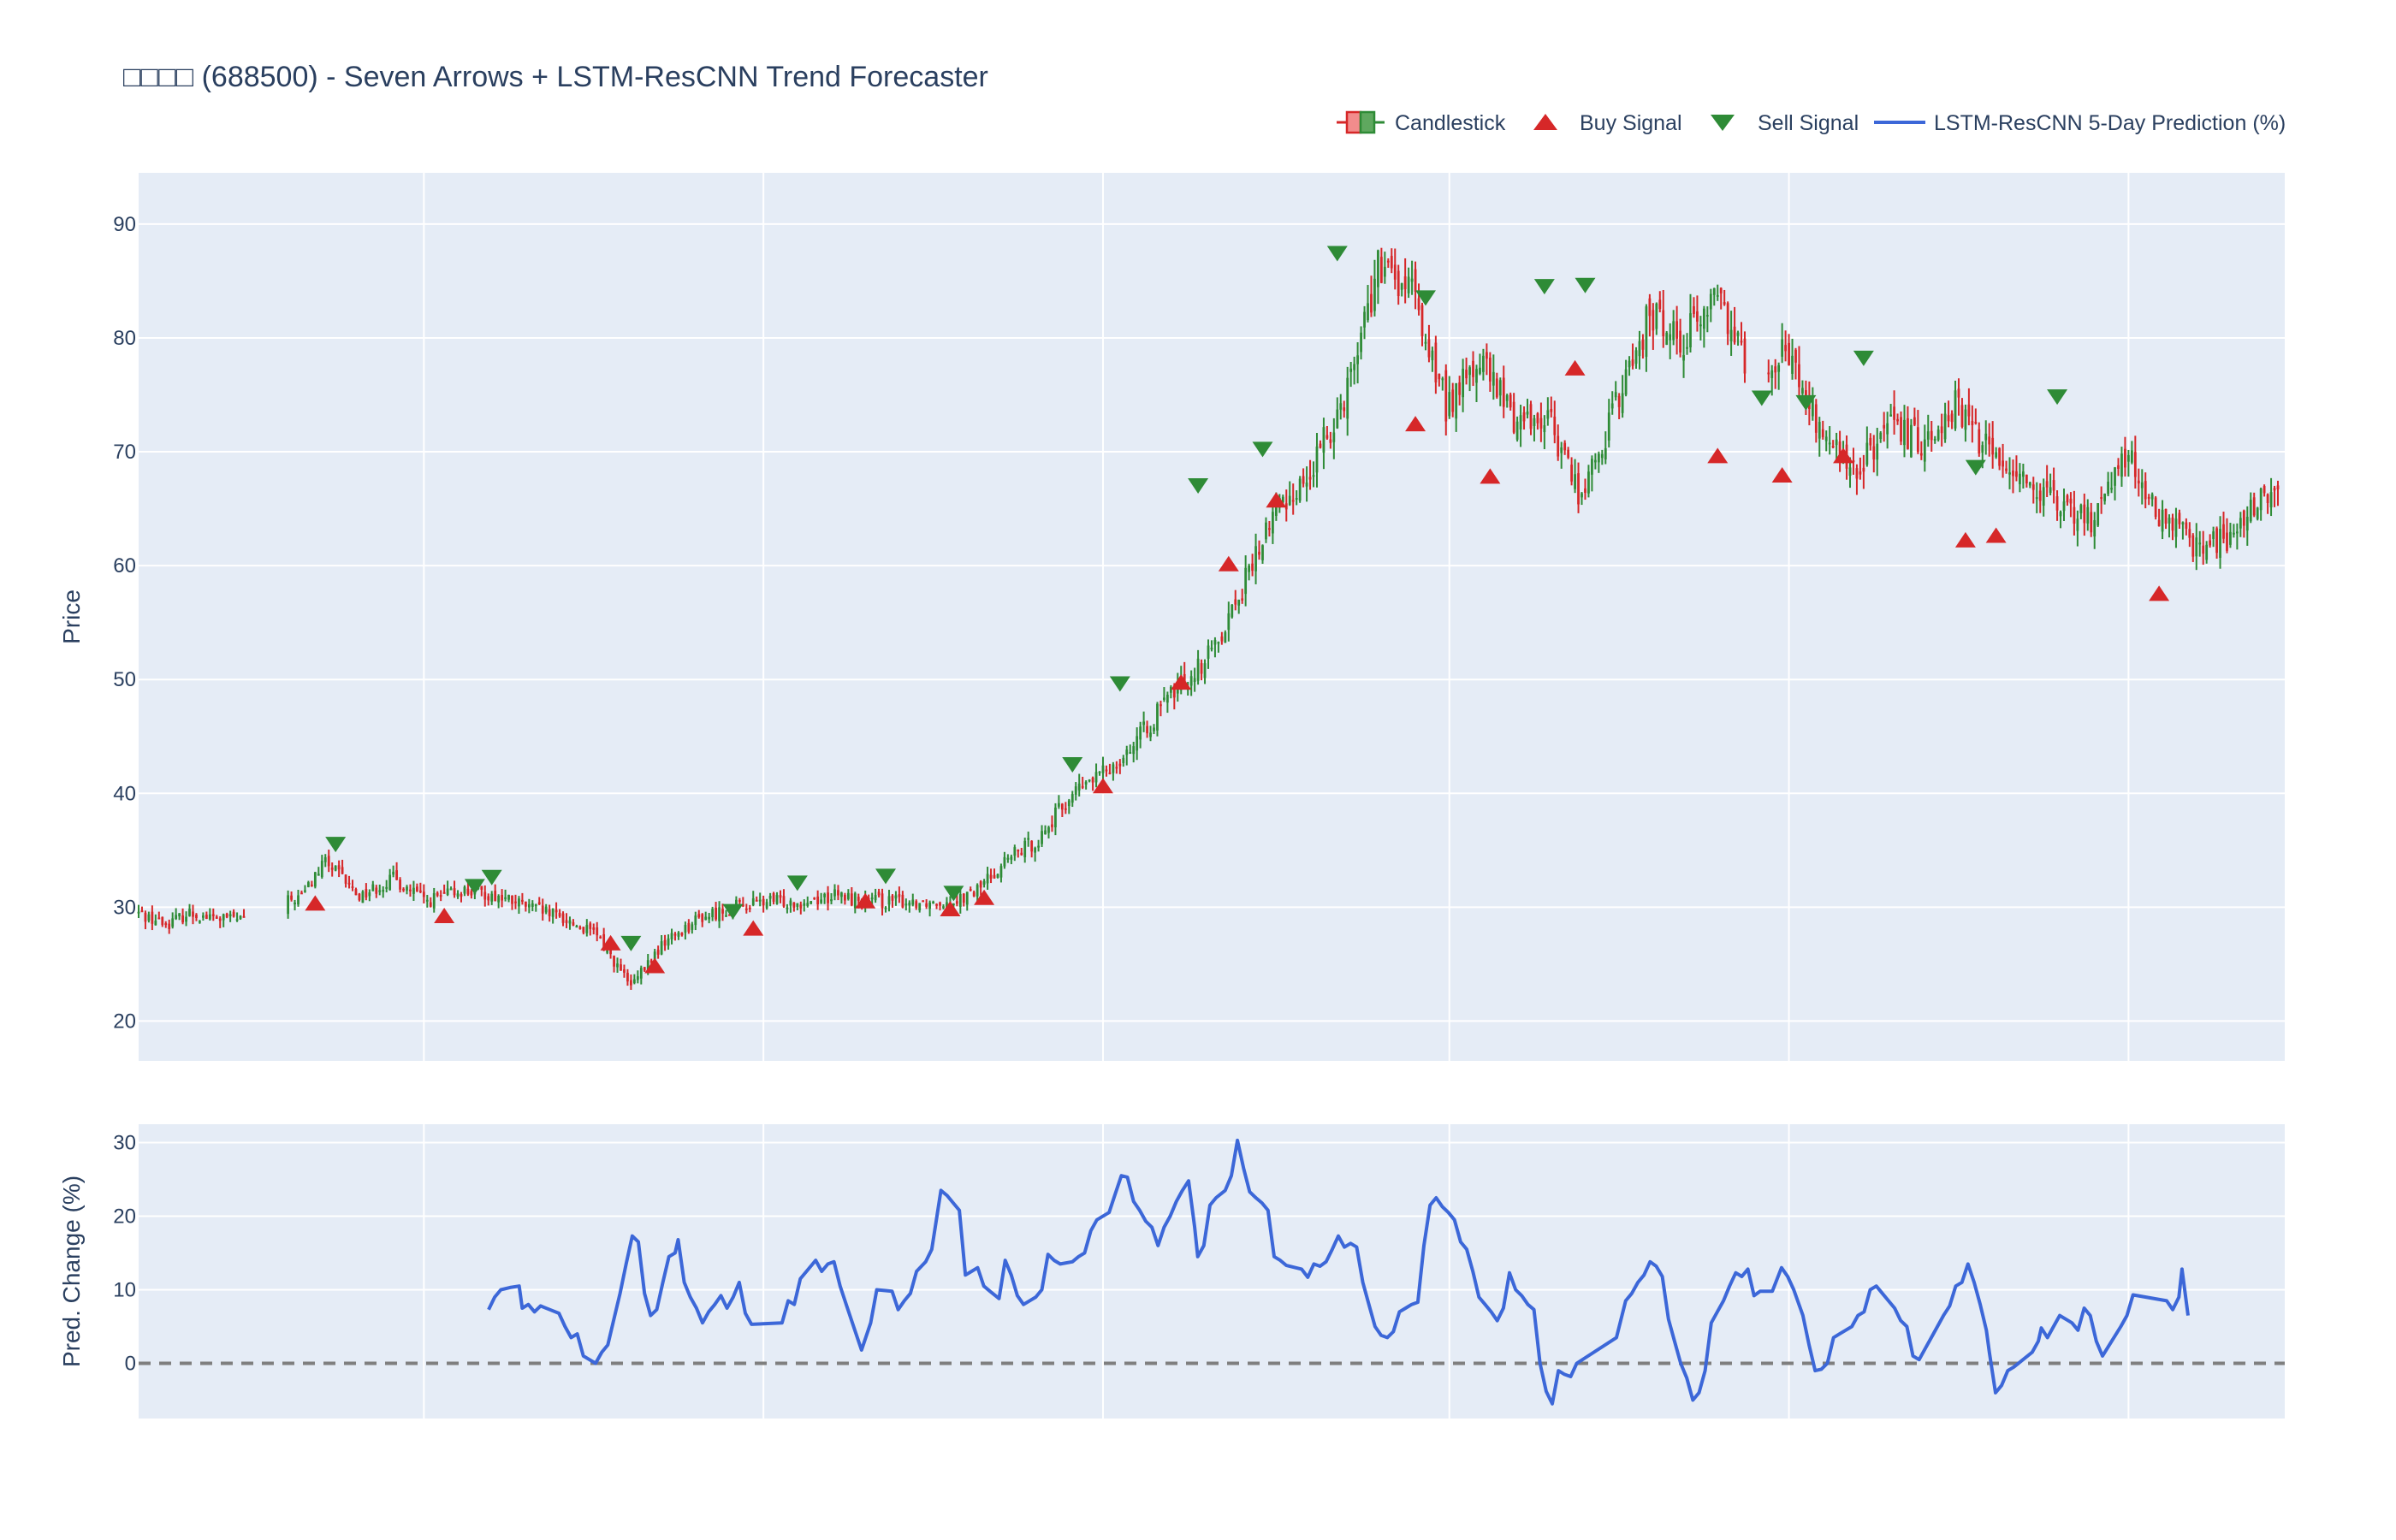 The height and width of the screenshot is (1540, 2396). Describe the element at coordinates (1421, 122) in the screenshot. I see `legend-item-candlestick: Candlestick` at that location.